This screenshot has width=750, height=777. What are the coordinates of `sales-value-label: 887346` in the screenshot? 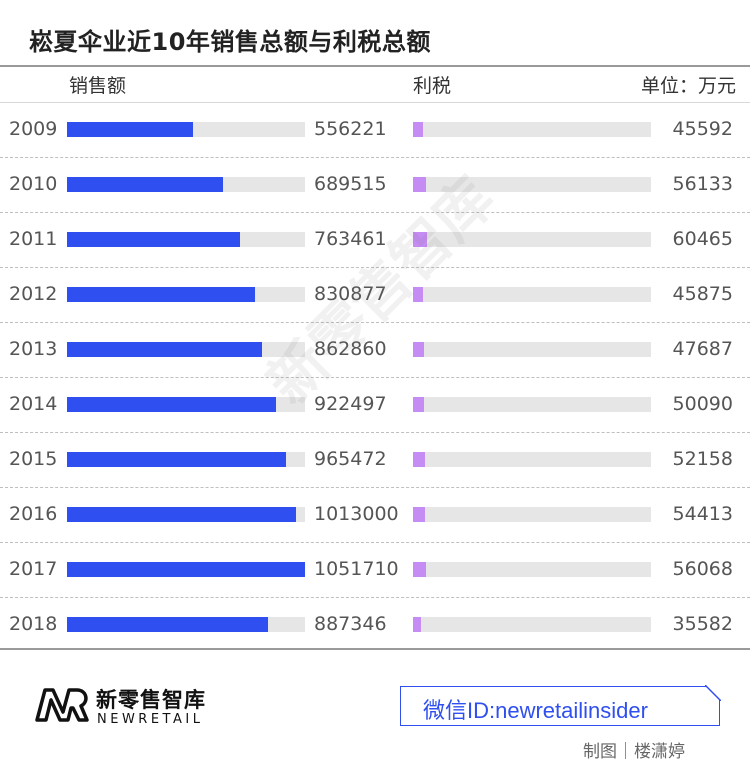 It's located at (350, 624).